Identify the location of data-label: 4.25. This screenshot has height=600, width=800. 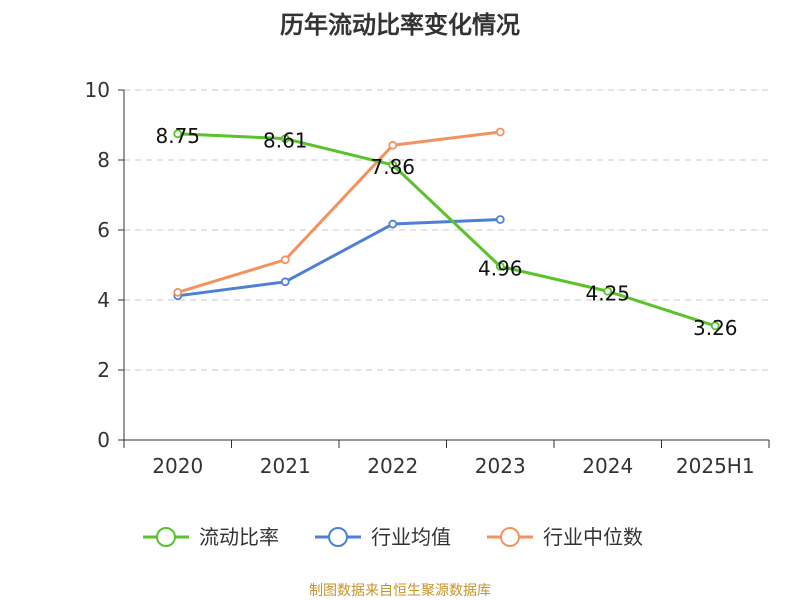
(607, 293).